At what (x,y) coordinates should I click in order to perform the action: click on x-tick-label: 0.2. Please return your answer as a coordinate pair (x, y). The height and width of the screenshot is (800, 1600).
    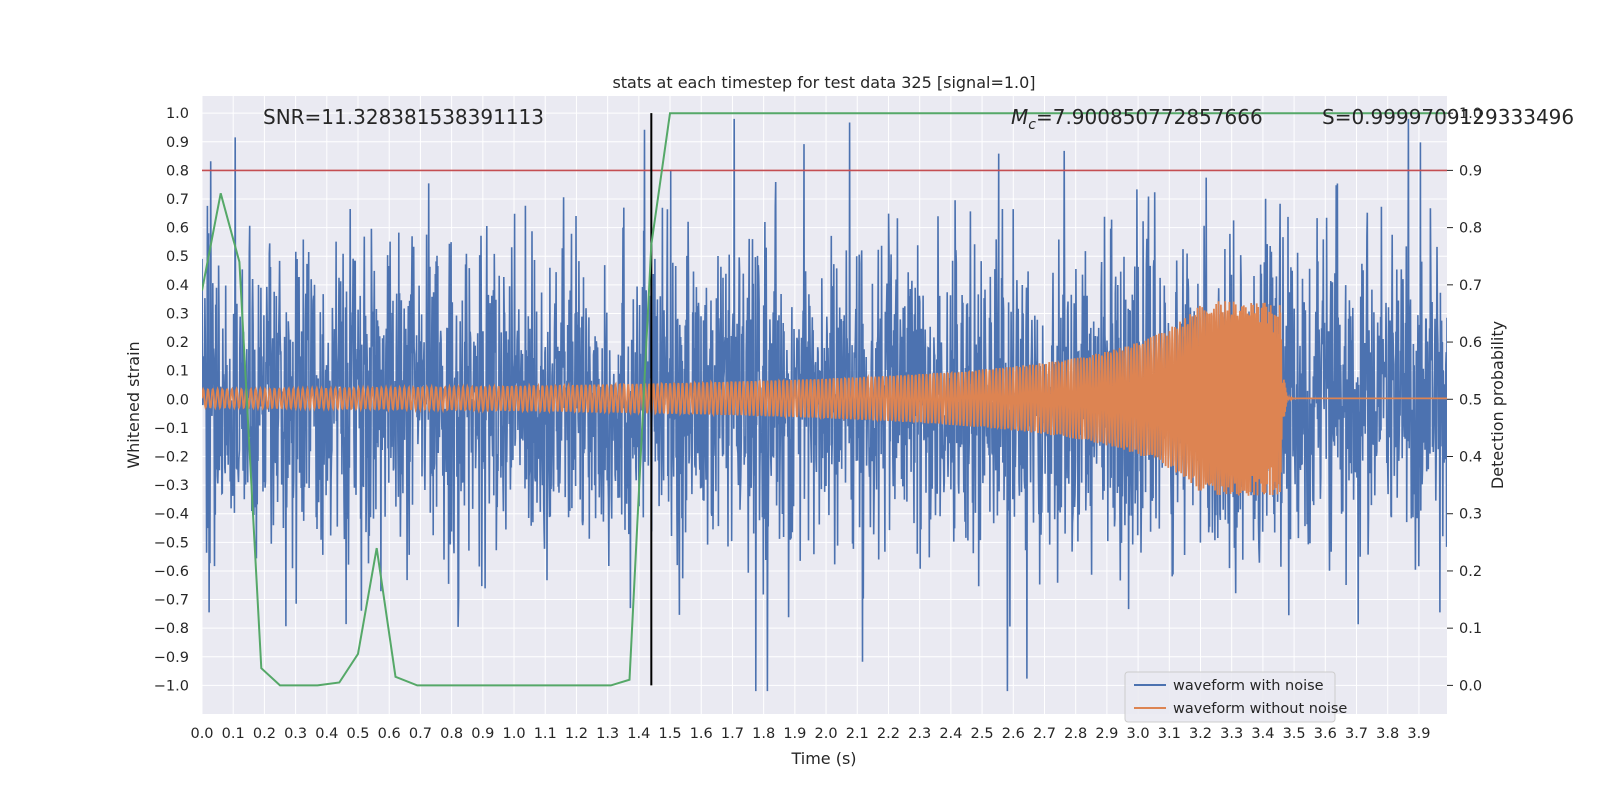
    Looking at the image, I should click on (264, 734).